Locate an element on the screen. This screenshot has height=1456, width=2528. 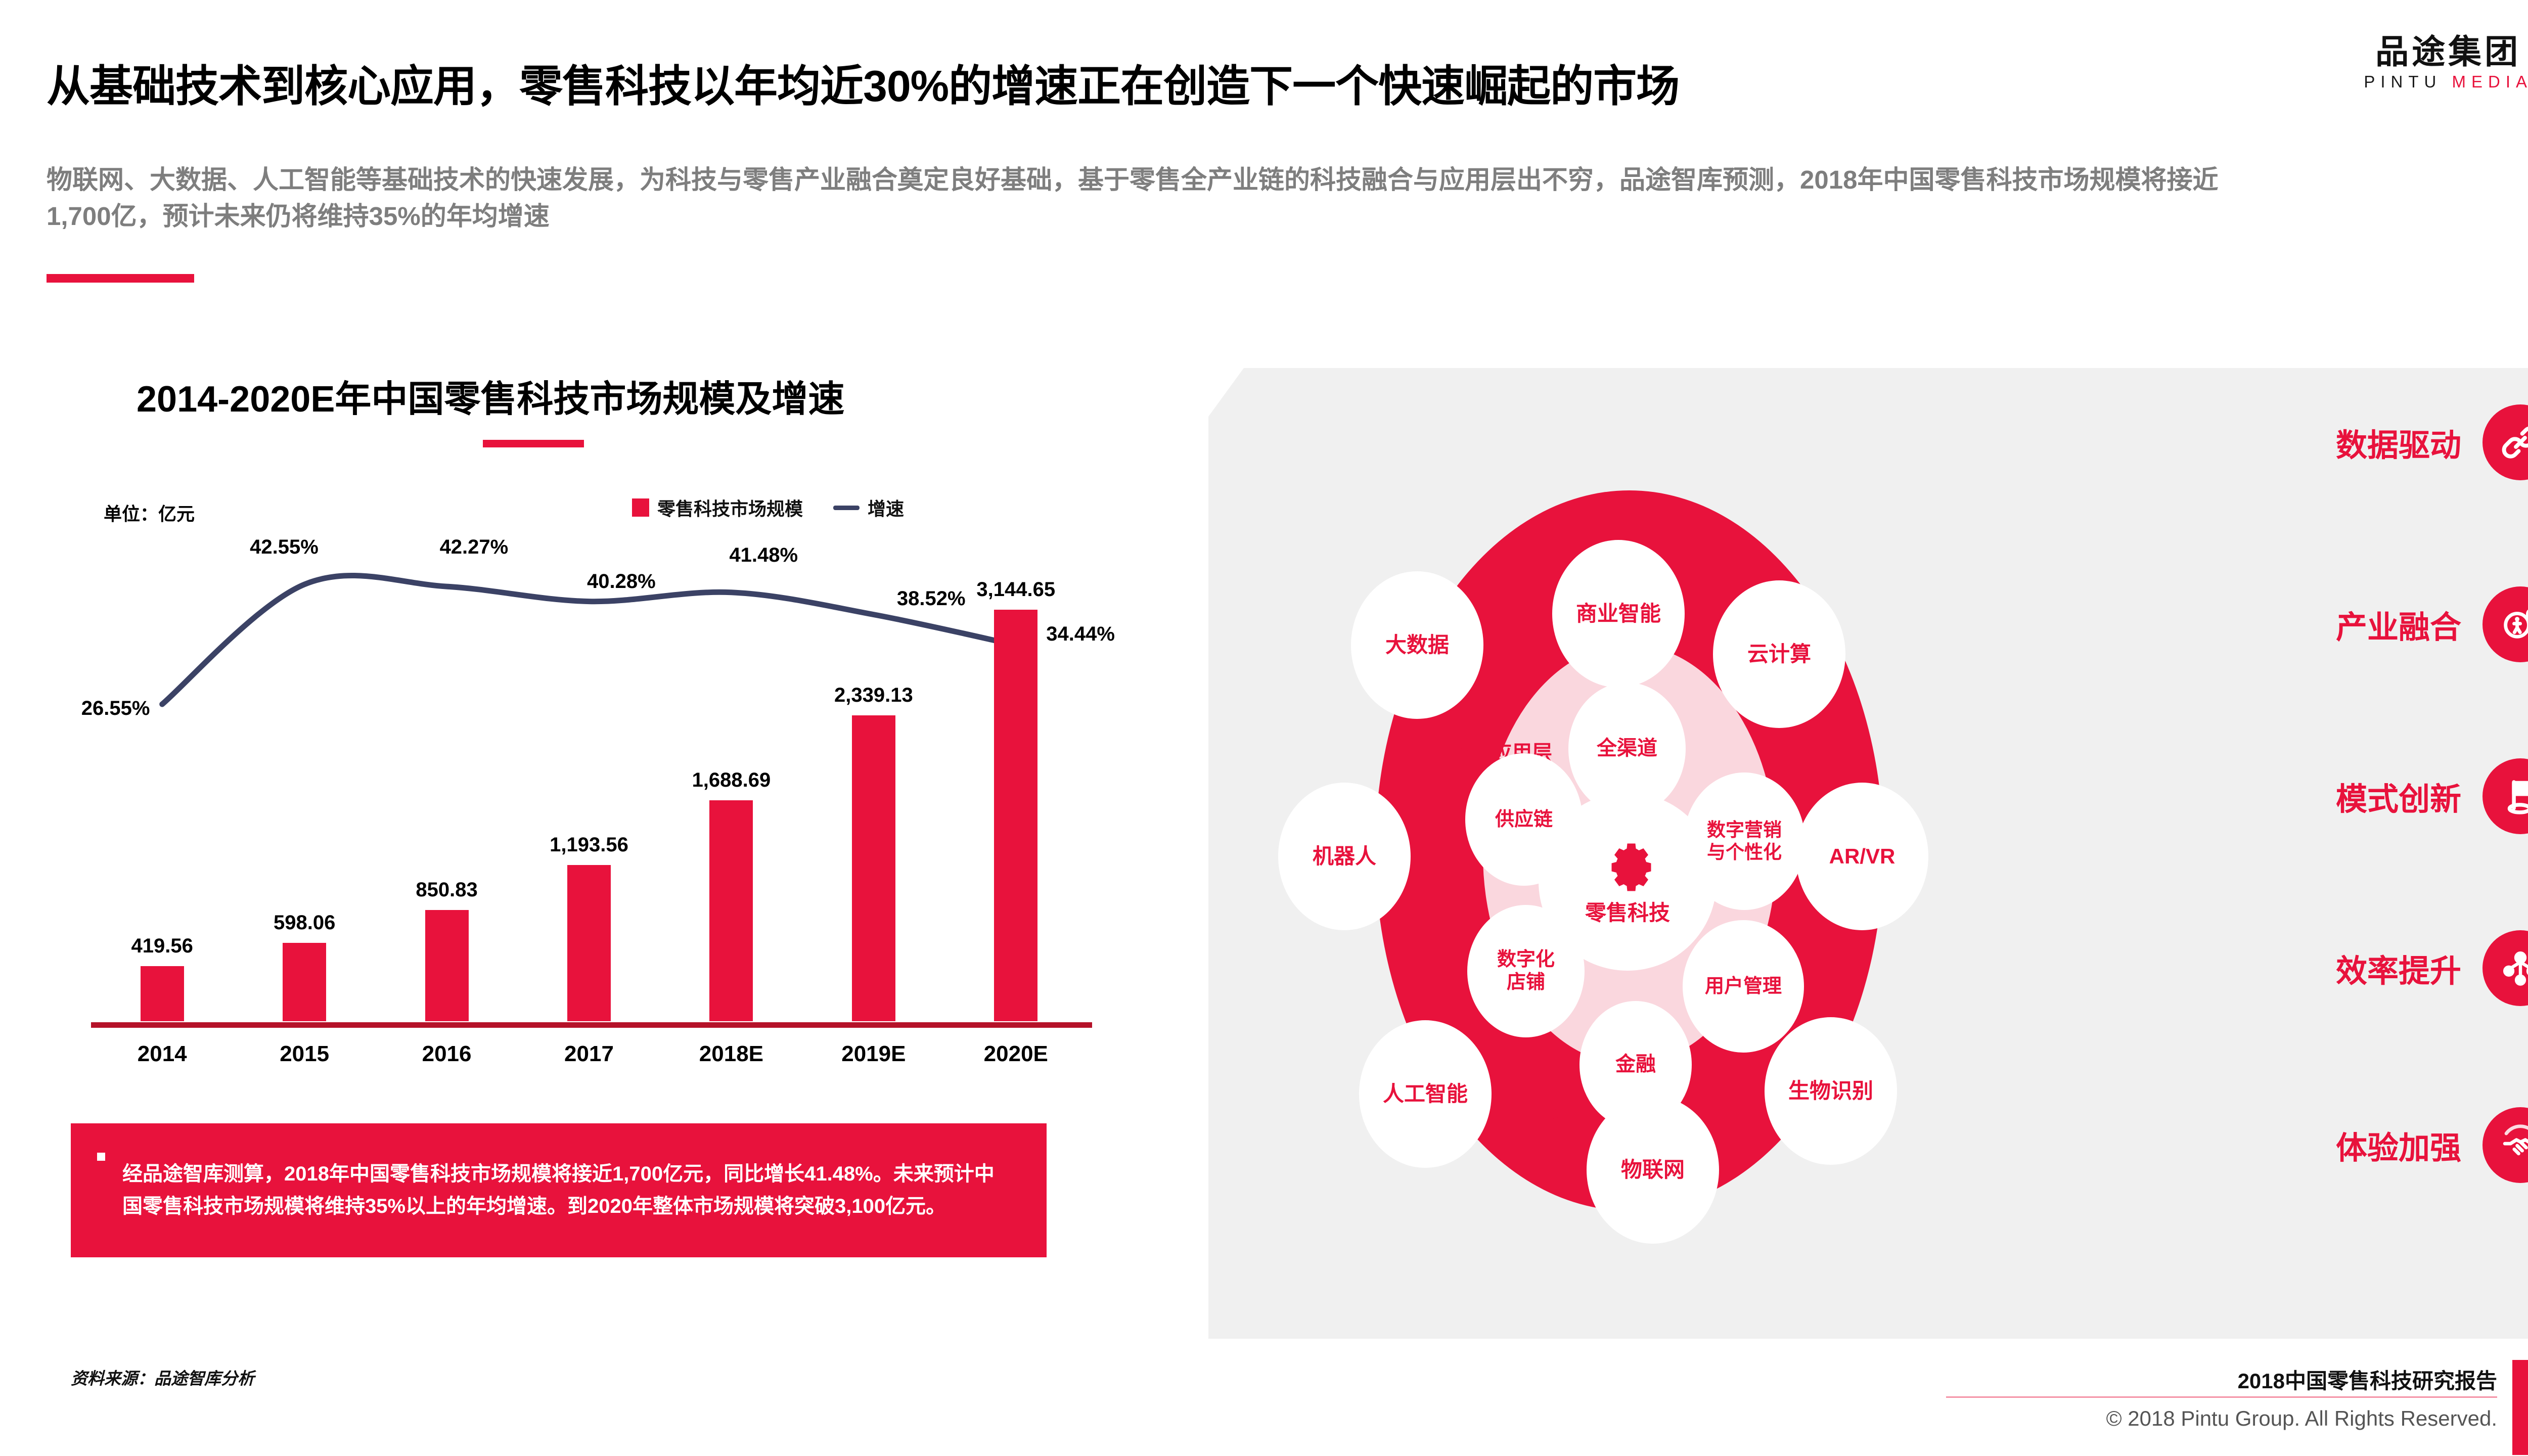
core-application-node-4: 数字化店铺 is located at coordinates (1526, 971).